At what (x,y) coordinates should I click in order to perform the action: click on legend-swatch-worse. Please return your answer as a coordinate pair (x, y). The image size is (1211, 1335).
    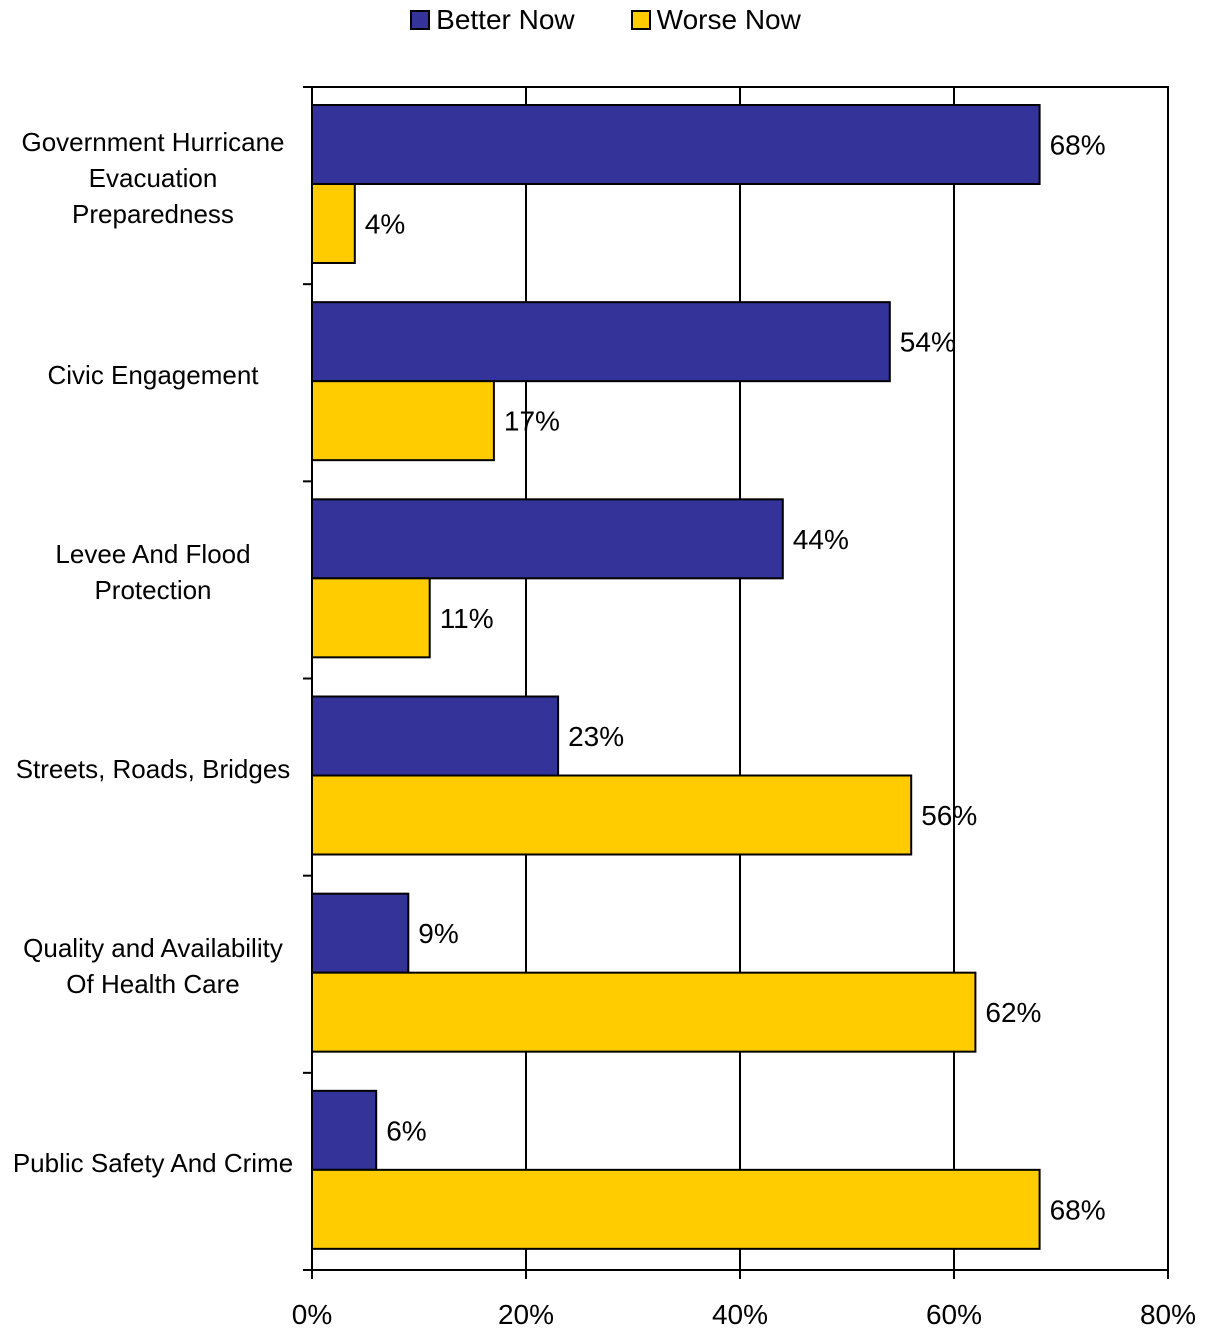
    Looking at the image, I should click on (640, 20).